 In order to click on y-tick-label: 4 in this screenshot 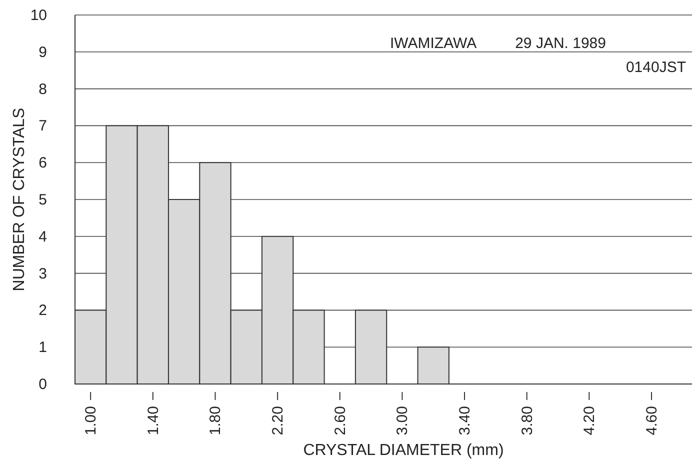, I will do `click(42, 237)`.